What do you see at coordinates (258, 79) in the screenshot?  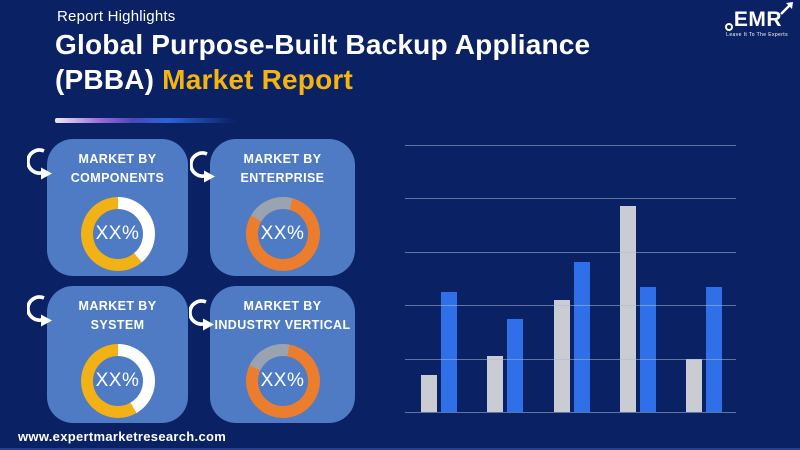 I see `page-title-line2-accent: Market Report` at bounding box center [258, 79].